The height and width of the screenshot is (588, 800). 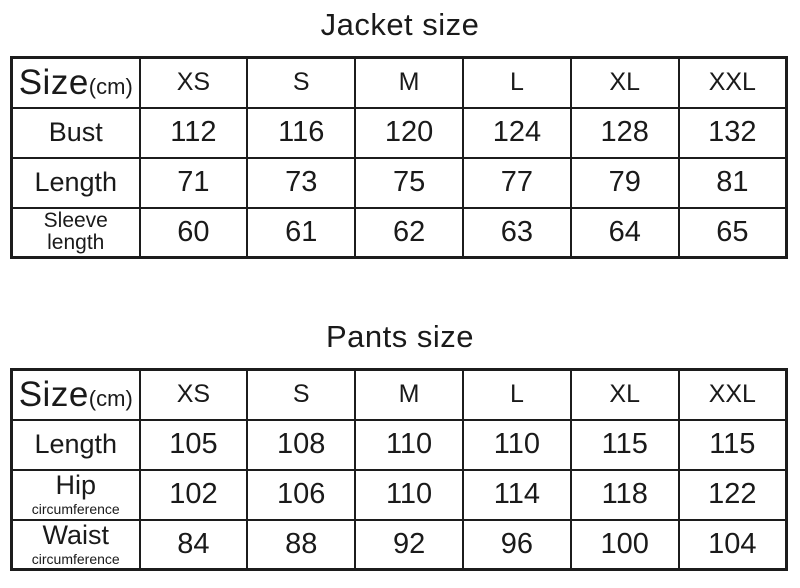 What do you see at coordinates (732, 544) in the screenshot?
I see `waist-value-xxl: 104` at bounding box center [732, 544].